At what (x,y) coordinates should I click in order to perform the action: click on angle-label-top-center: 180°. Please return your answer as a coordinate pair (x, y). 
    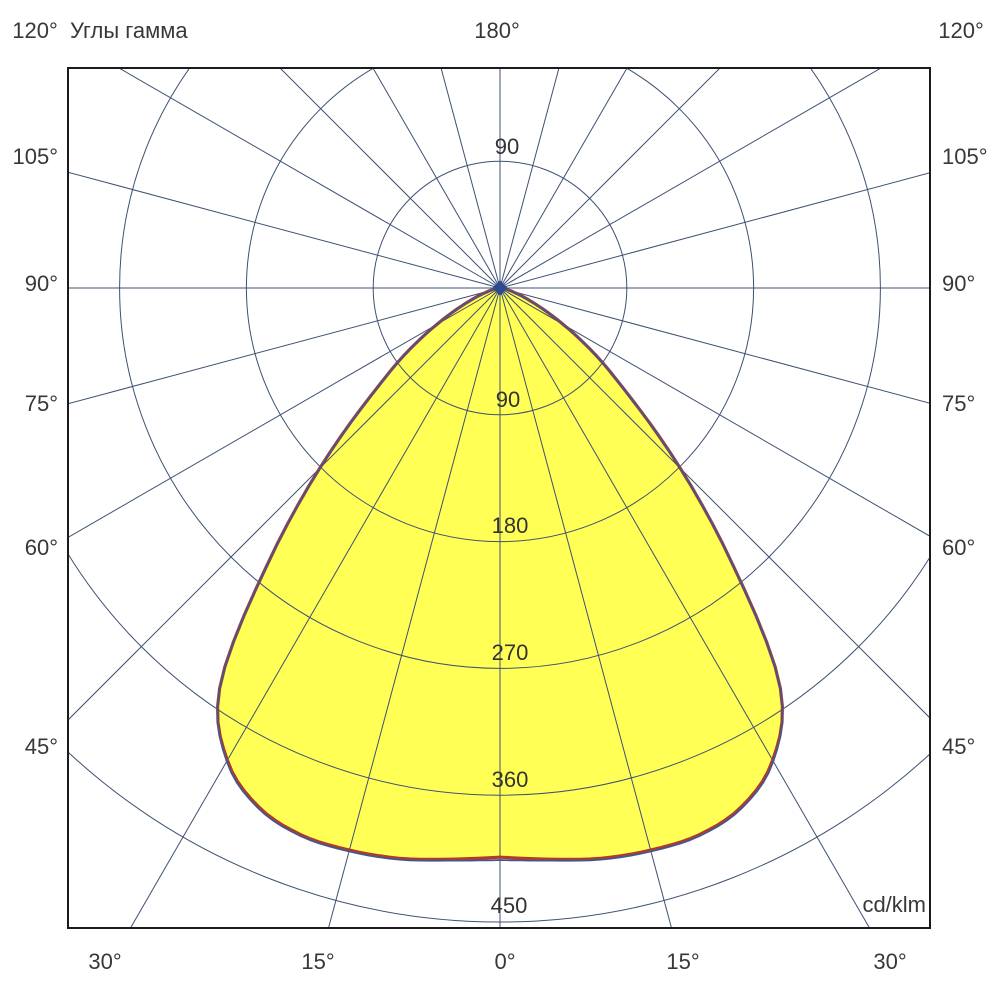
    Looking at the image, I should click on (497, 30).